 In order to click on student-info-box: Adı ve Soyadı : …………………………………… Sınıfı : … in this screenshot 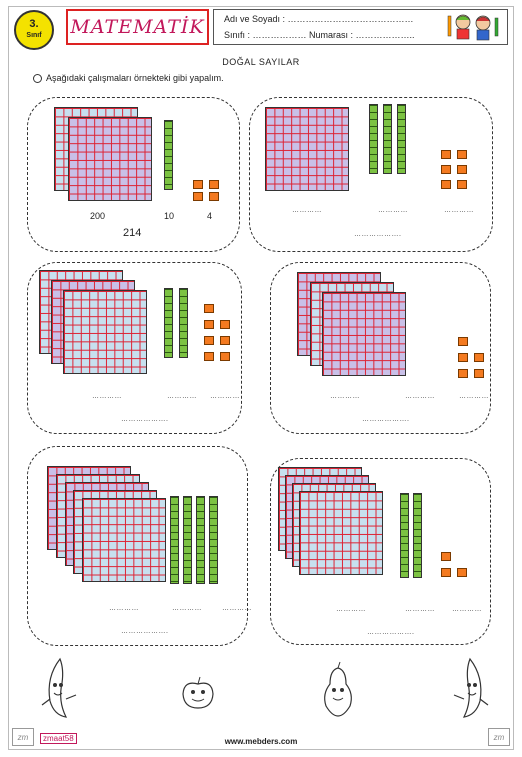, I will do `click(360, 27)`.